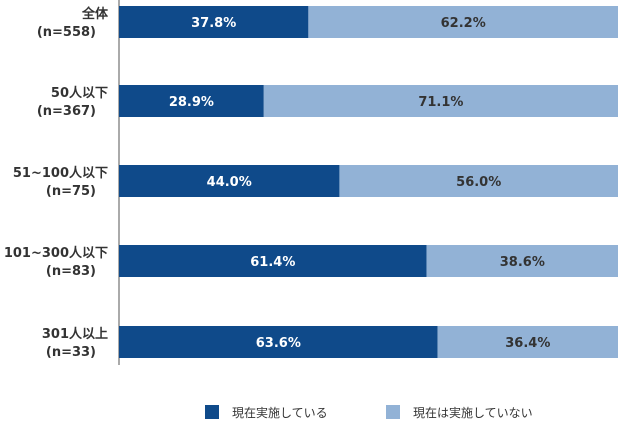 The height and width of the screenshot is (423, 618). I want to click on category-label: 101~300人以下 (n=83), so click(56, 262).